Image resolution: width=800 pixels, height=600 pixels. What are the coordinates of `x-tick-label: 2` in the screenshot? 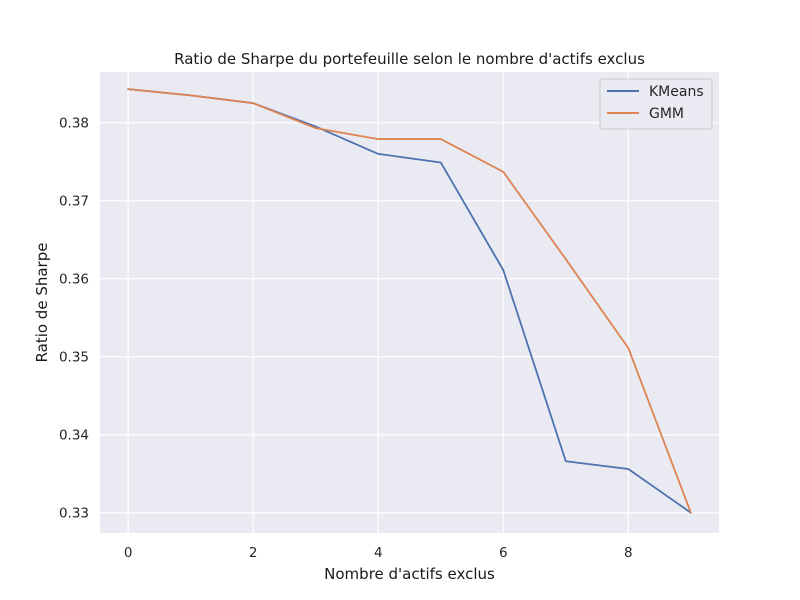 It's located at (253, 553).